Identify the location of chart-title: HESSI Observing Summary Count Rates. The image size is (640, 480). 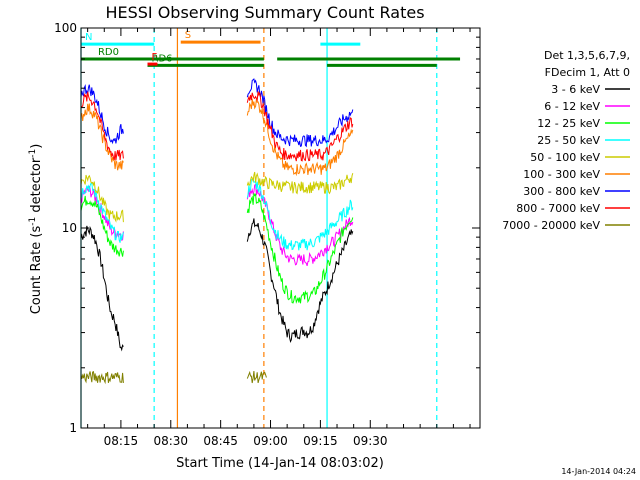
(264, 12).